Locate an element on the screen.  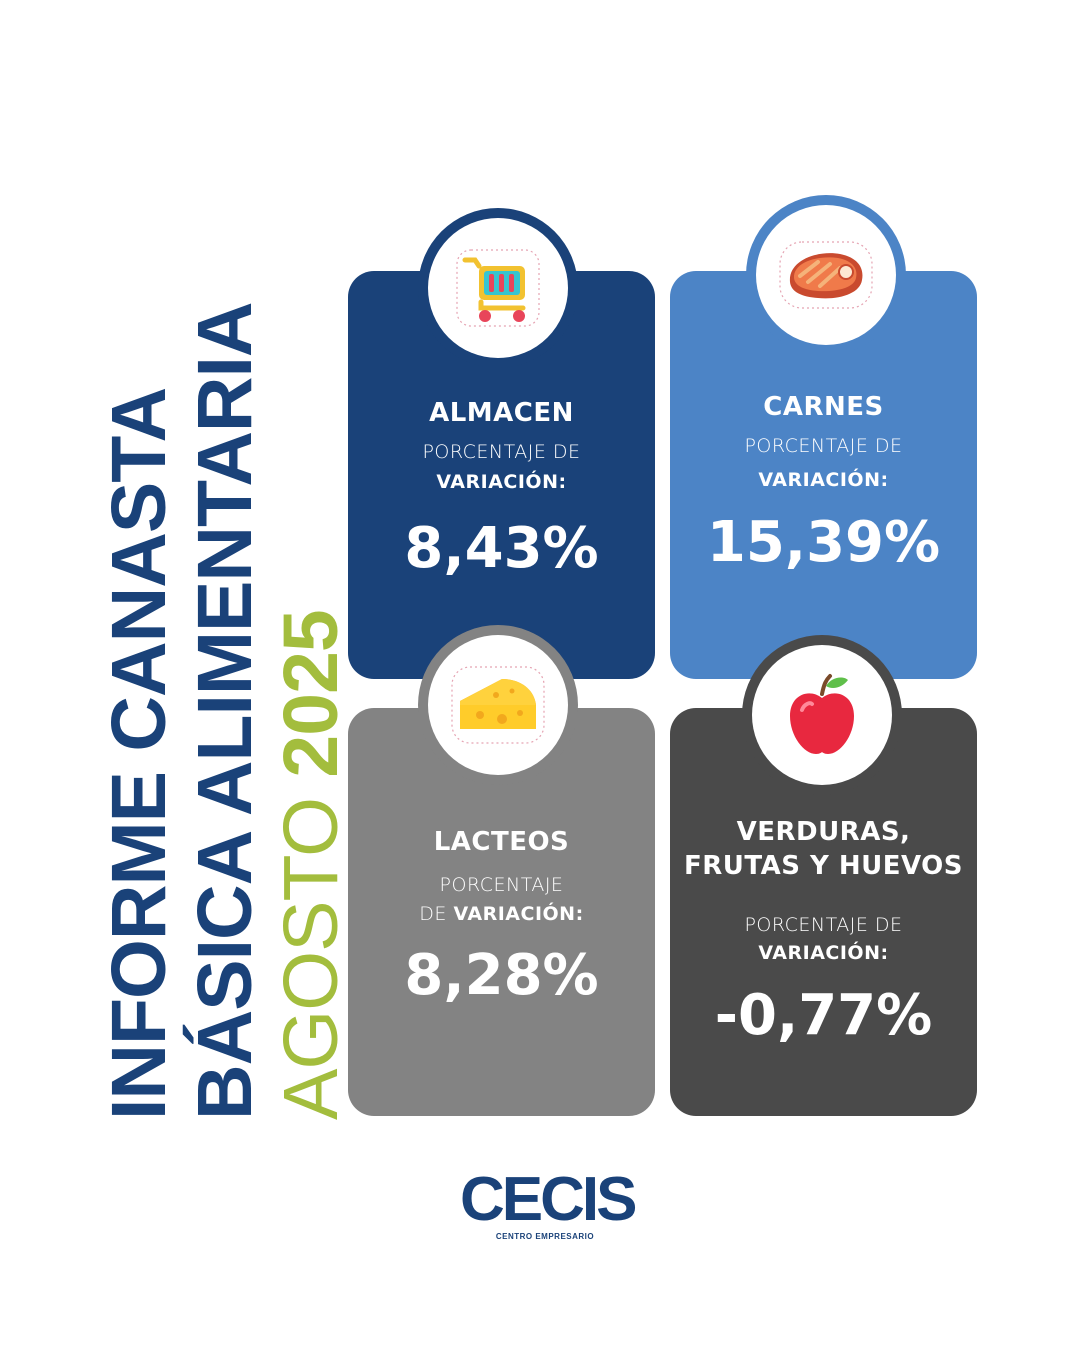
shopping-cart-icon is located at coordinates (498, 288).